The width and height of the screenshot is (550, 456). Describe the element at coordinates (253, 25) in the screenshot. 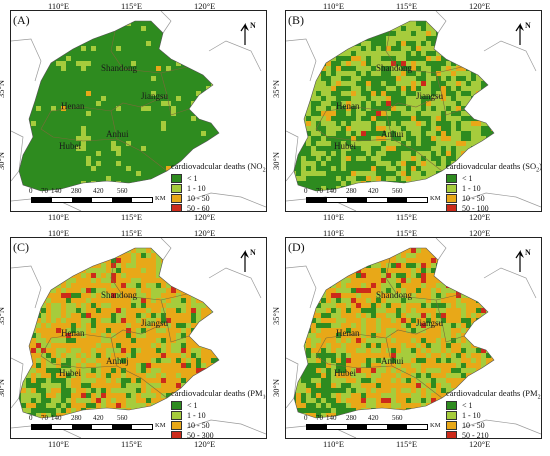

I see `north-label: N` at that location.